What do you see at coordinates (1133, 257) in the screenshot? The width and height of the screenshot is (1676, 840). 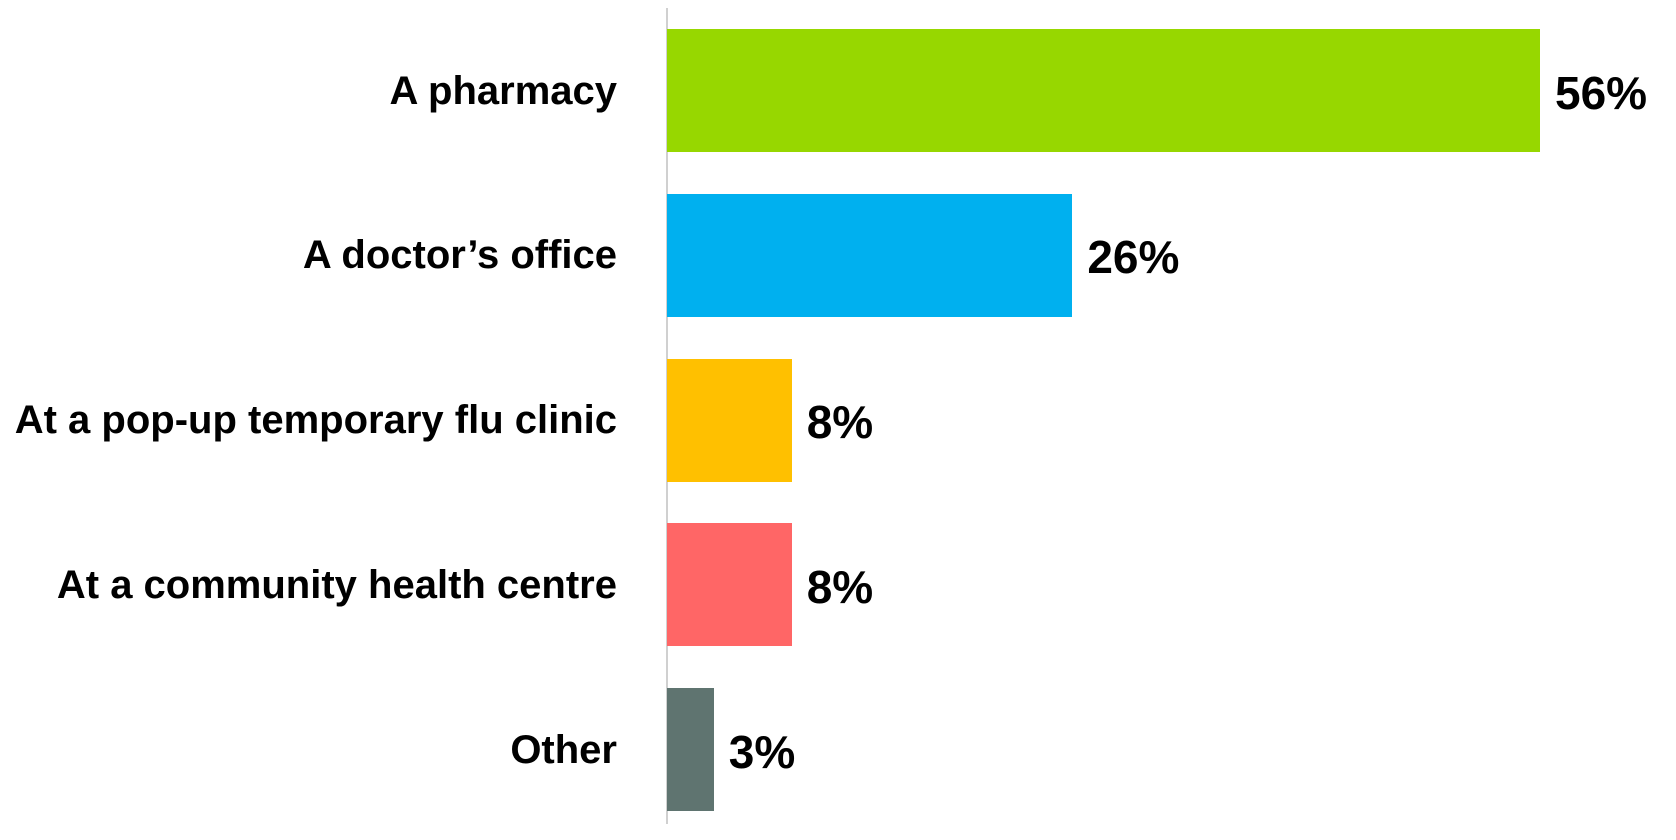 I see `value-label: 26%` at bounding box center [1133, 257].